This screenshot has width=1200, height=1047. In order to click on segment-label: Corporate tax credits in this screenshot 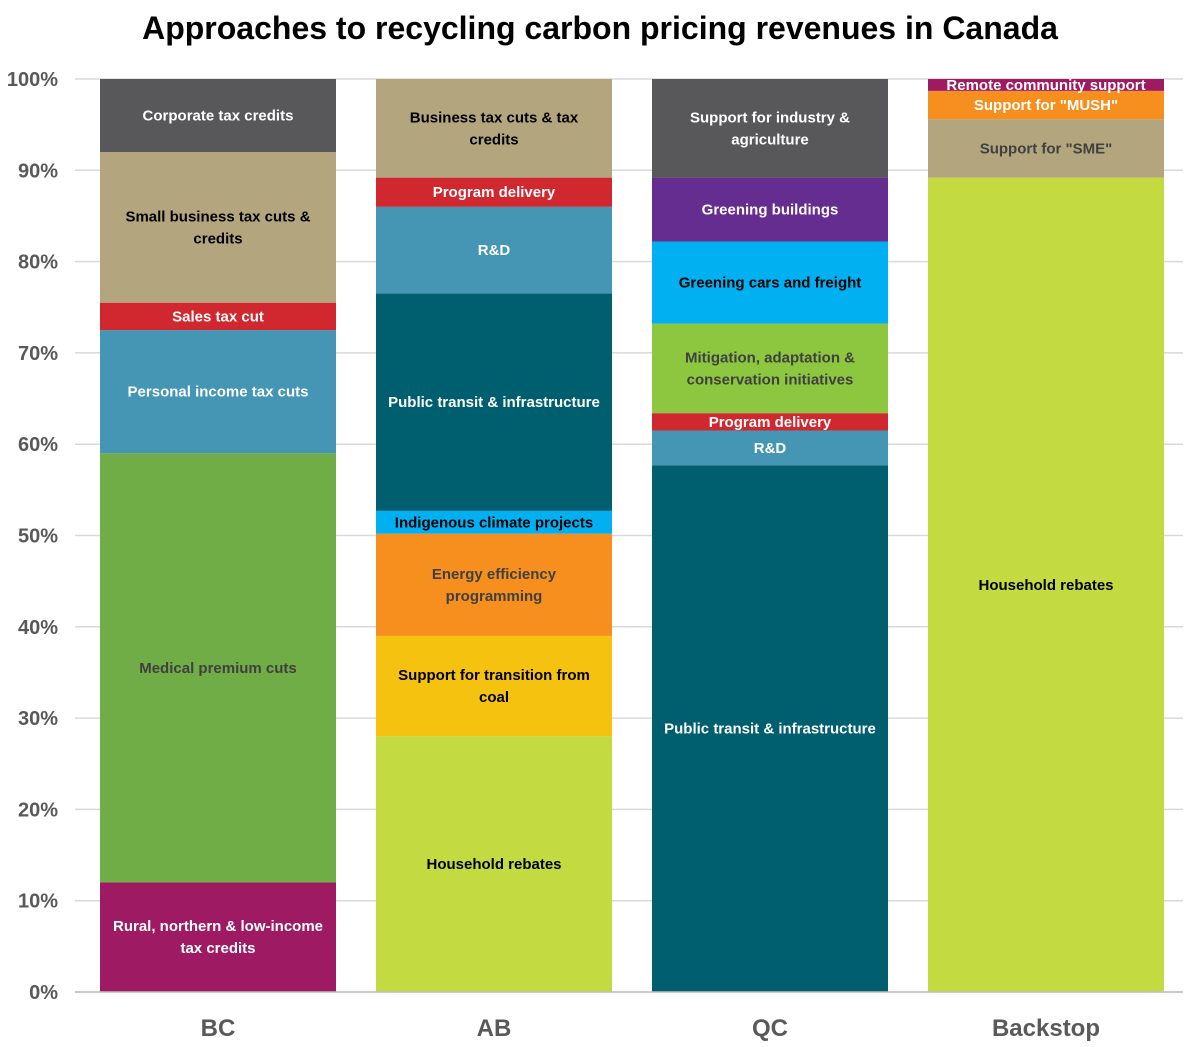, I will do `click(218, 116)`.